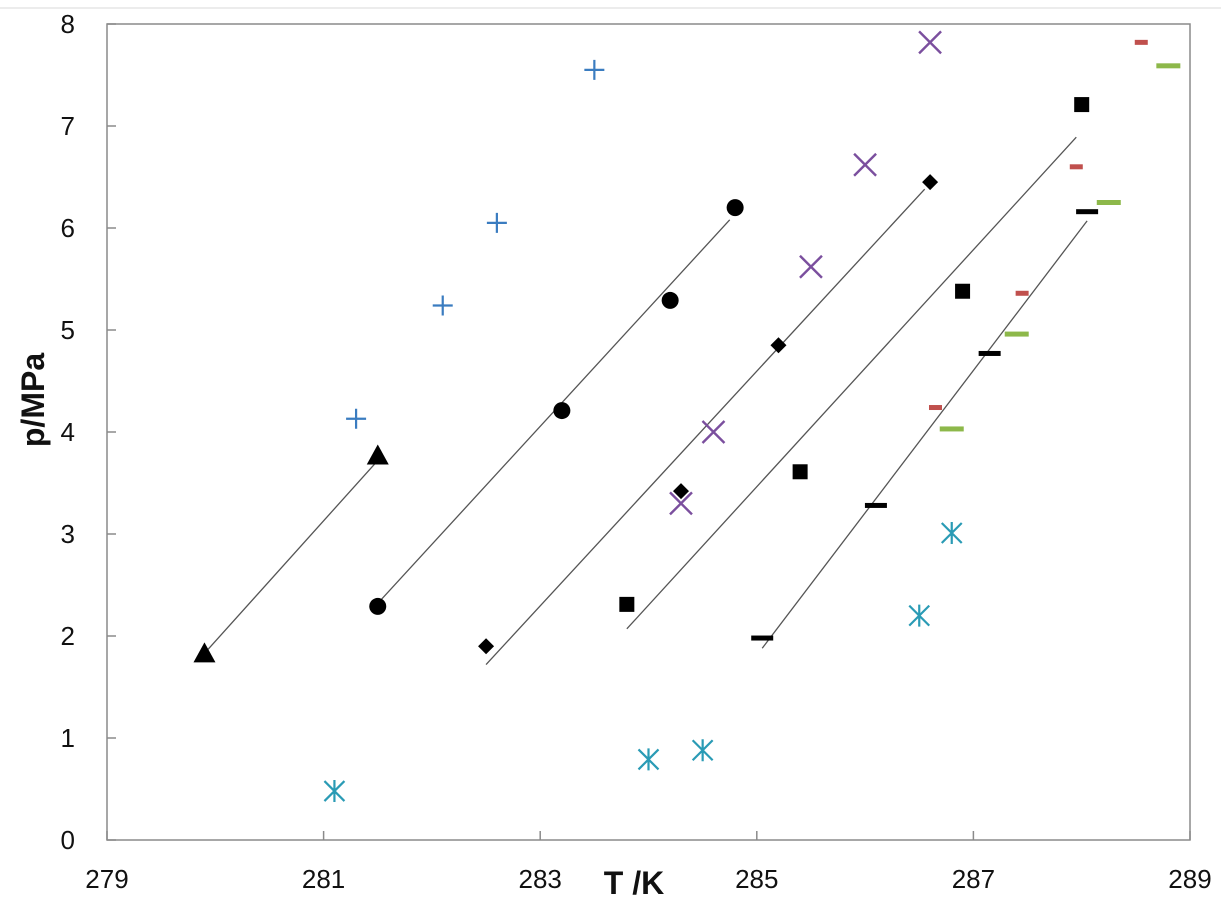 This screenshot has height=901, width=1221. What do you see at coordinates (68, 330) in the screenshot?
I see `y-tick-label: 5` at bounding box center [68, 330].